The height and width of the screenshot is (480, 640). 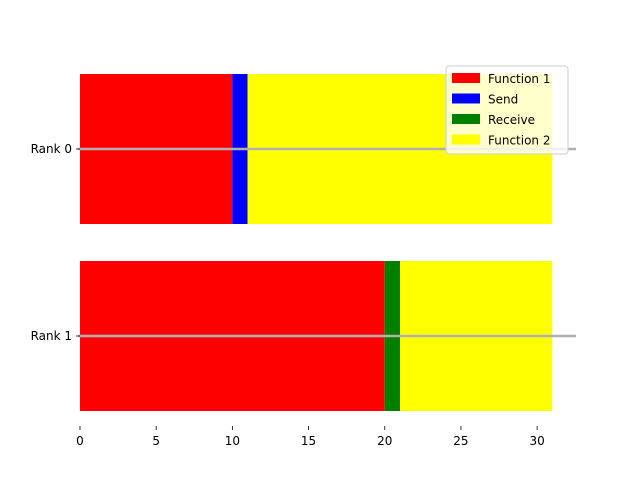 What do you see at coordinates (80, 441) in the screenshot?
I see `x-tick-label-0: 0` at bounding box center [80, 441].